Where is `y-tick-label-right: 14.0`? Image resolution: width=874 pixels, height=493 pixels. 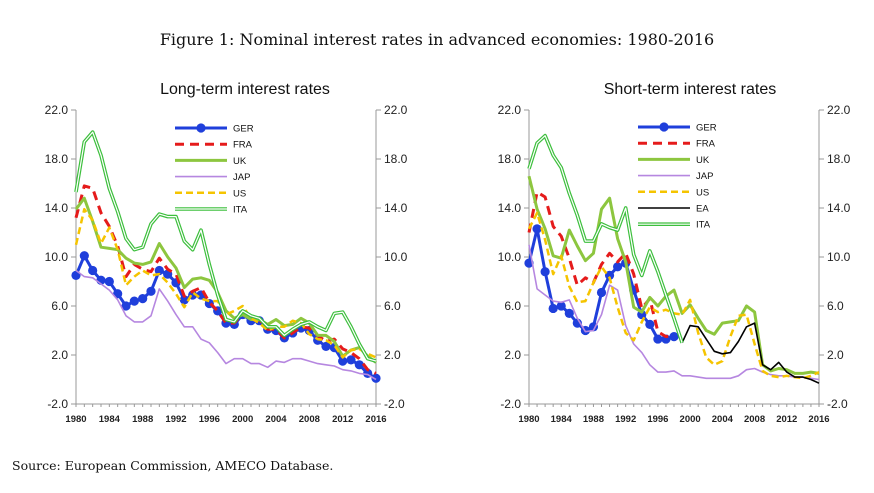 y-tick-label-right: 14.0 is located at coordinates (839, 208).